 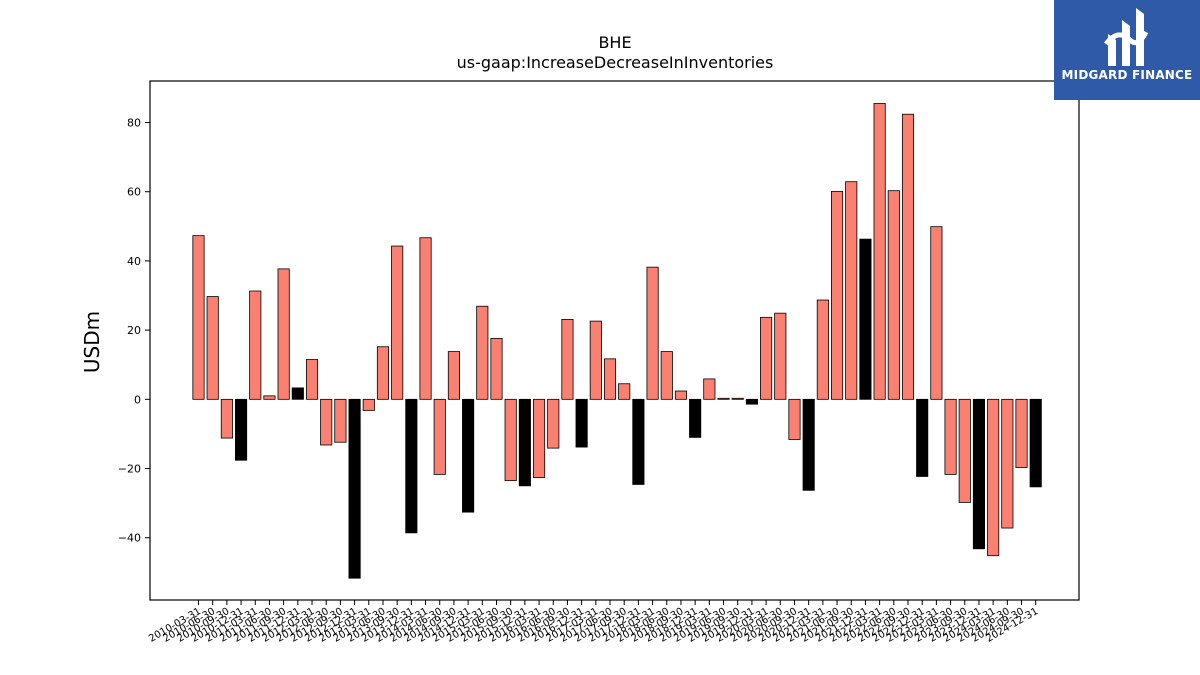 I want to click on y-axis-label: USDm, so click(x=92, y=342).